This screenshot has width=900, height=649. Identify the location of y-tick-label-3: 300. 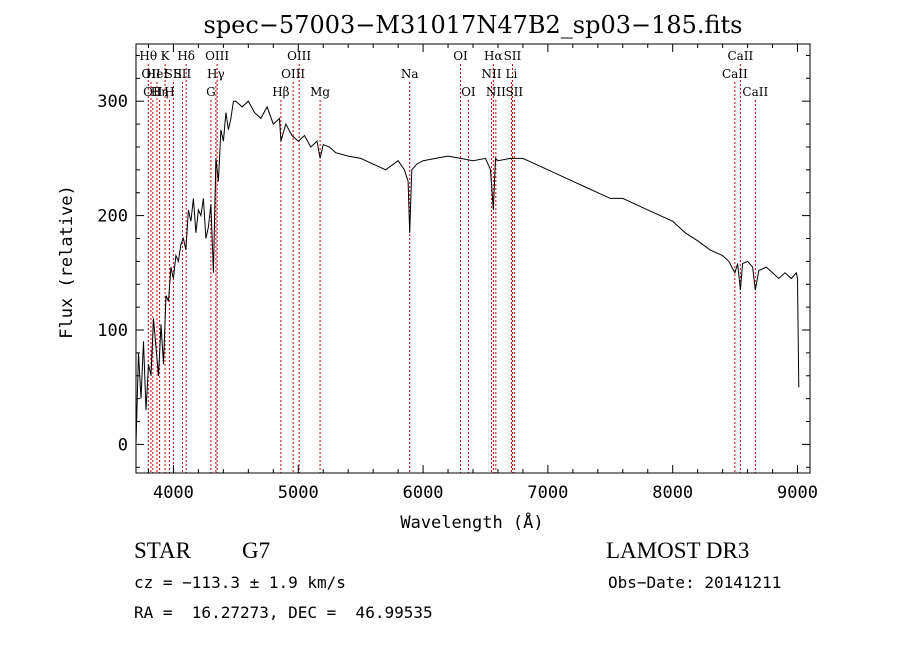
(112, 102).